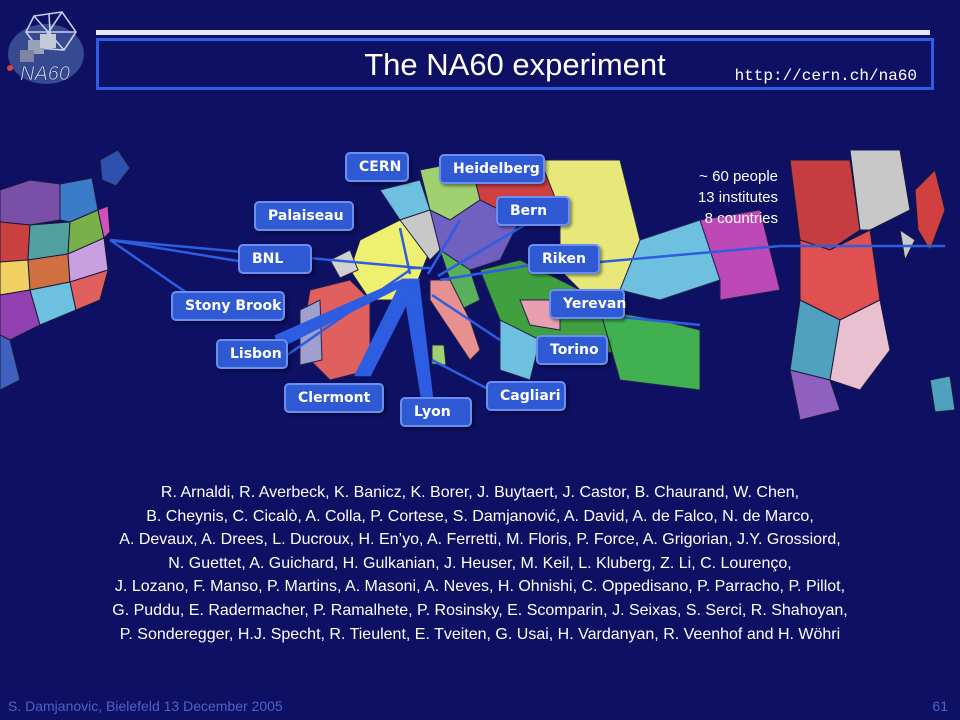  What do you see at coordinates (436, 412) in the screenshot?
I see `label-lyon: Lyon` at bounding box center [436, 412].